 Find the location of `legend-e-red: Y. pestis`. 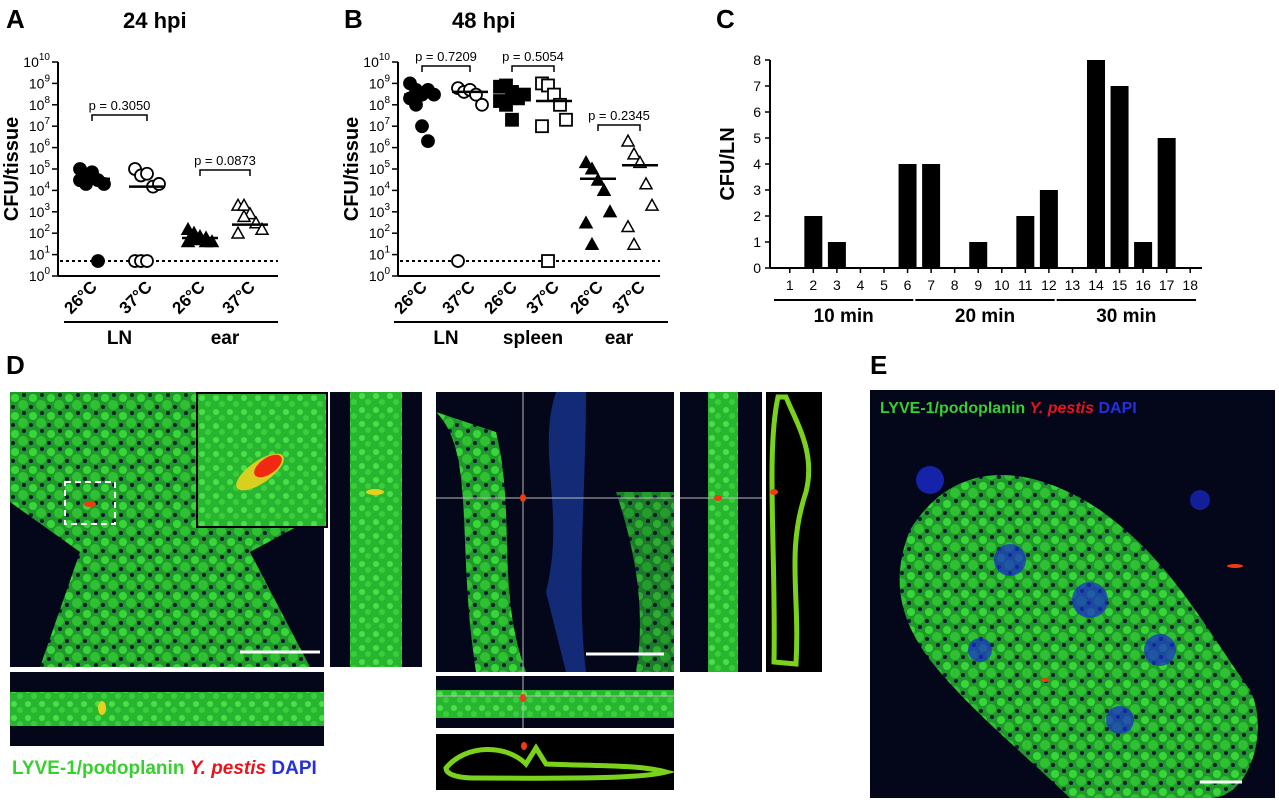

legend-e-red: Y. pestis is located at coordinates (1061, 408).